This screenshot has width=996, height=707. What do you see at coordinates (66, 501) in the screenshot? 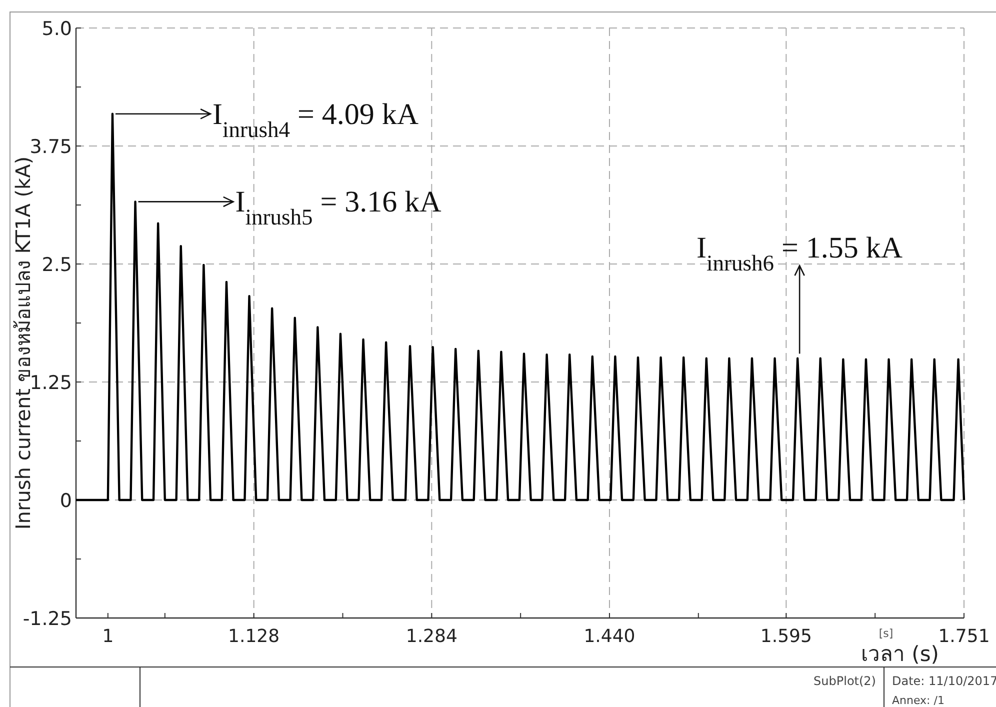
I see `y-tick-label: 0` at bounding box center [66, 501].